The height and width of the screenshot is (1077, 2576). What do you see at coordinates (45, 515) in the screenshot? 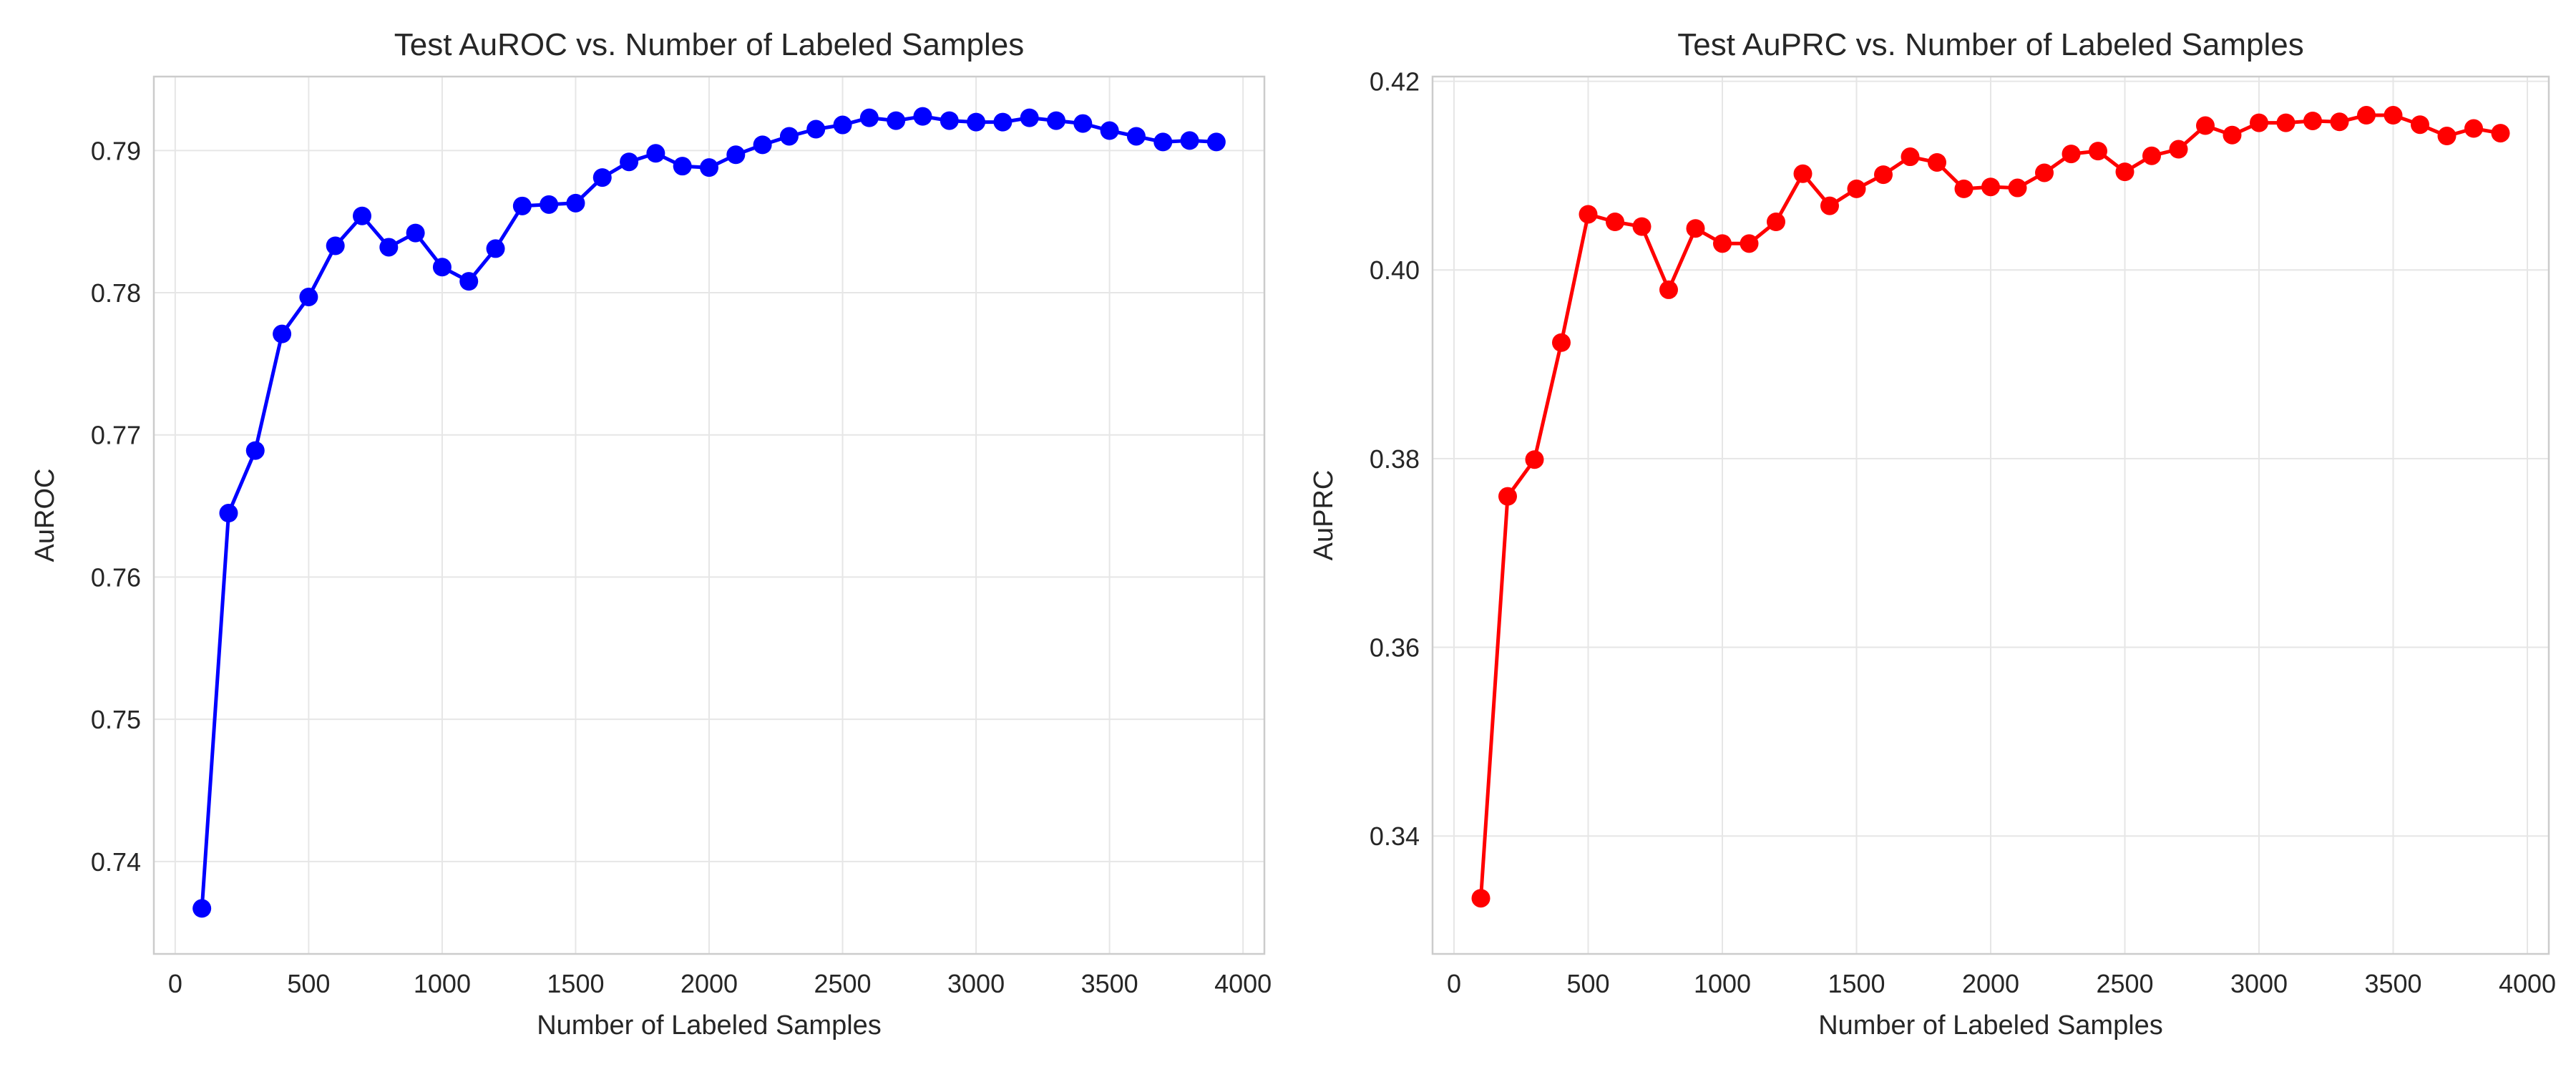
I see `y-axis-label: AuROC` at bounding box center [45, 515].